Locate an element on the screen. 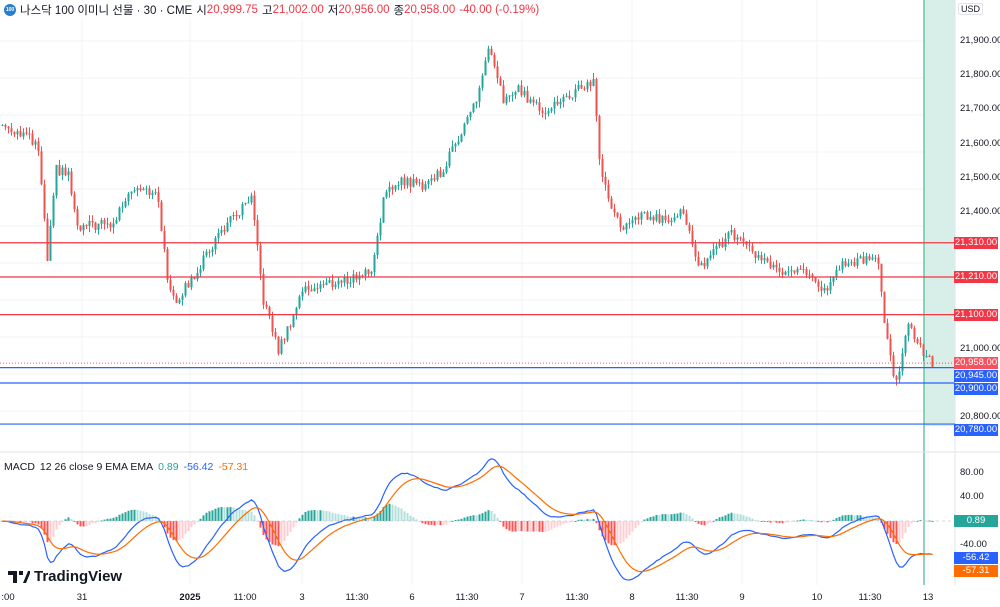  level-price-tag: 20,945.00 is located at coordinates (976, 376).